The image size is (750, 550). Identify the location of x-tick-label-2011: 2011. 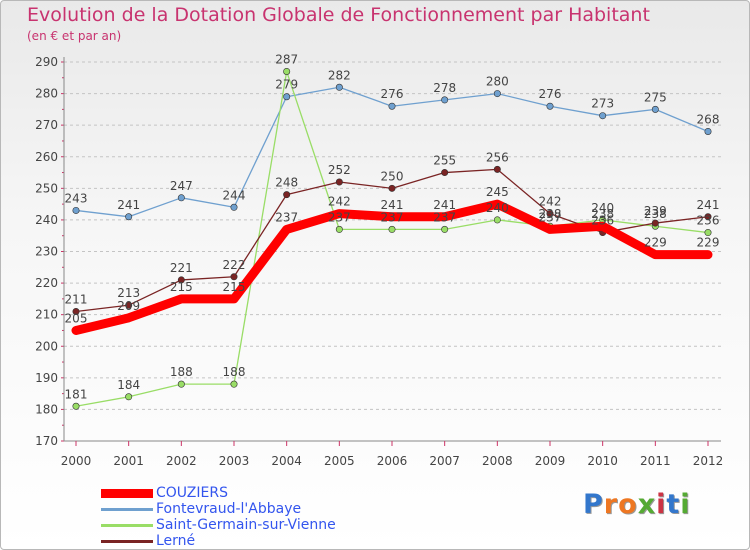
(655, 461).